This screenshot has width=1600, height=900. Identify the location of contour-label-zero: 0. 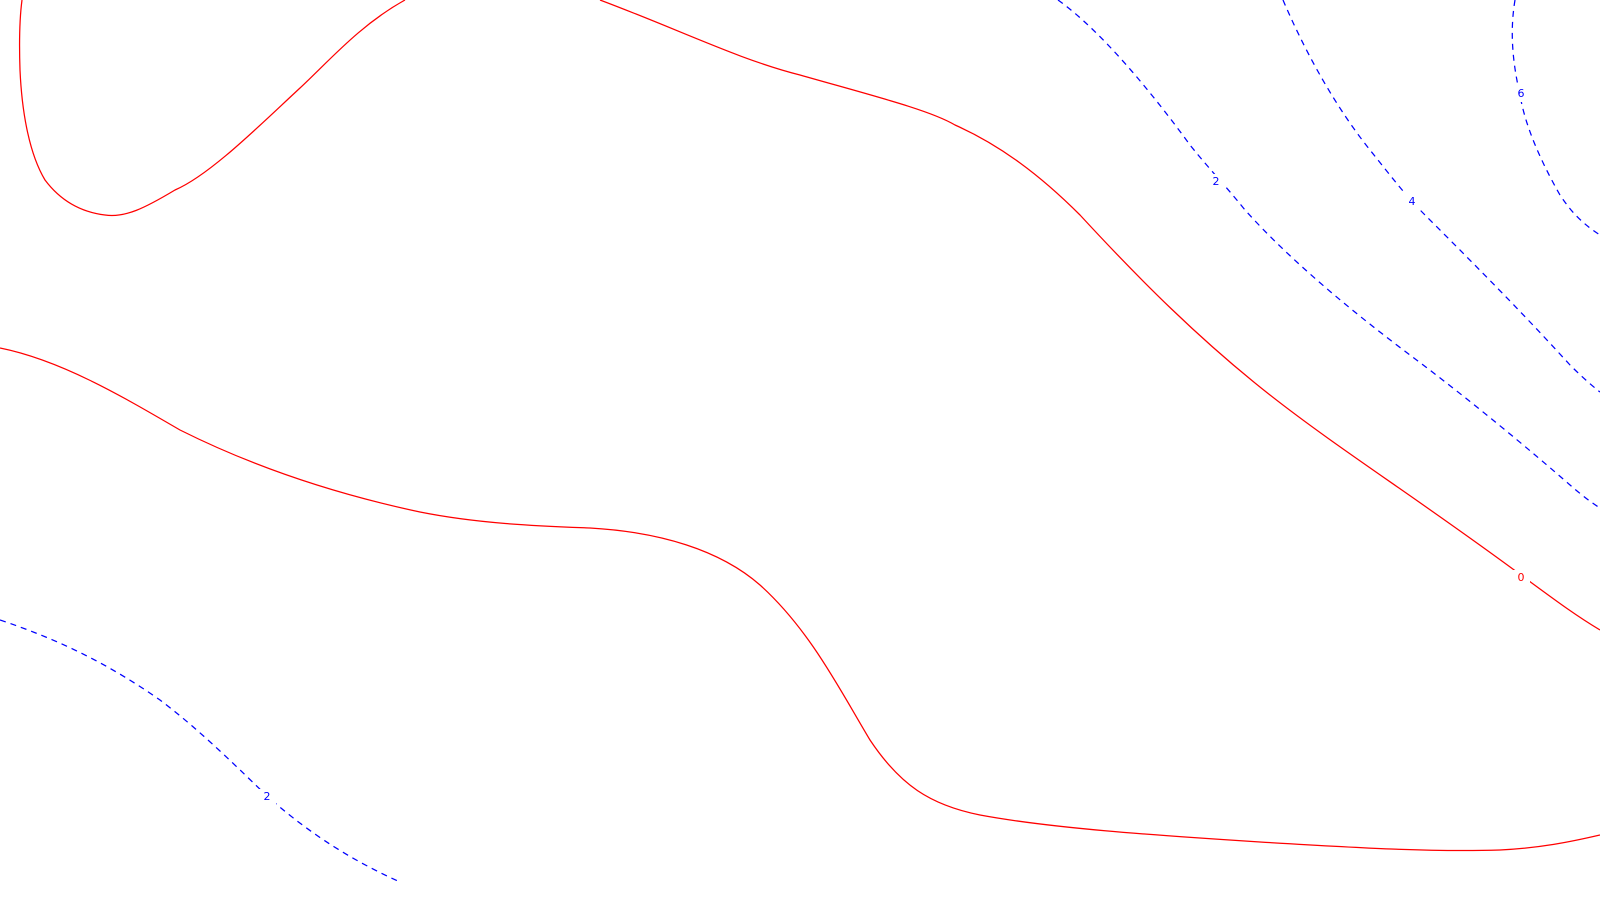
(1521, 577).